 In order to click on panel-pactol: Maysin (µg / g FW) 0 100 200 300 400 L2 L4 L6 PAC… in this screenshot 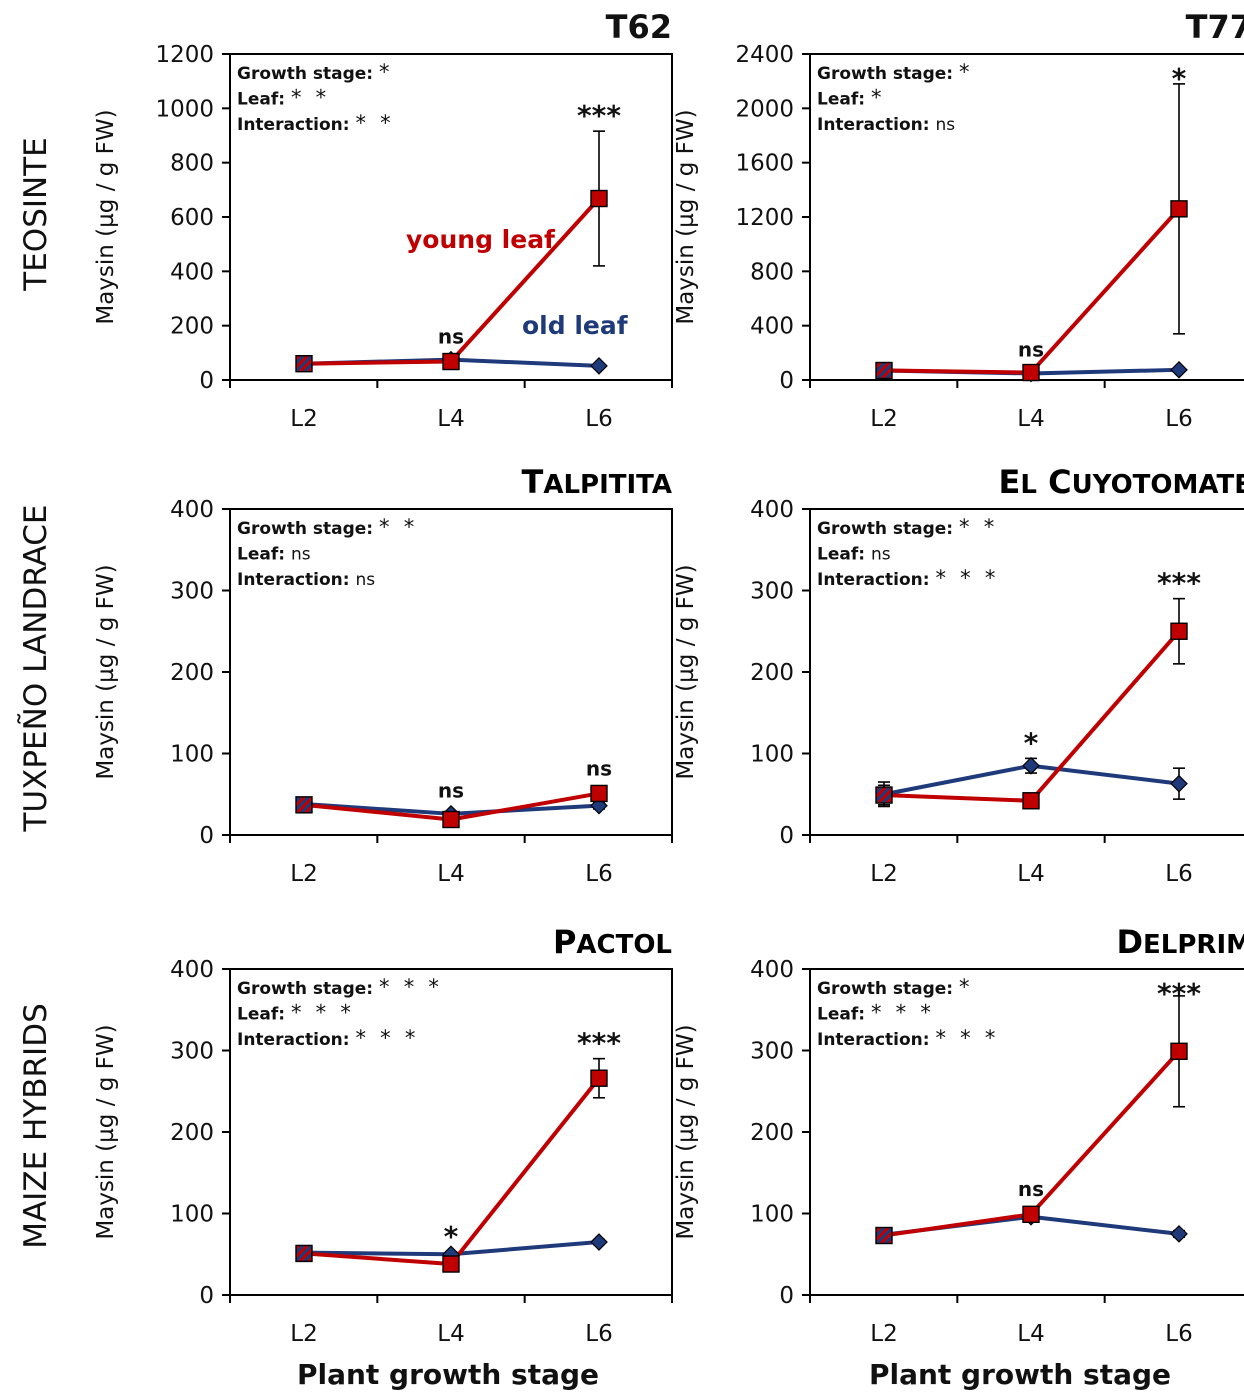, I will do `click(383, 1135)`.